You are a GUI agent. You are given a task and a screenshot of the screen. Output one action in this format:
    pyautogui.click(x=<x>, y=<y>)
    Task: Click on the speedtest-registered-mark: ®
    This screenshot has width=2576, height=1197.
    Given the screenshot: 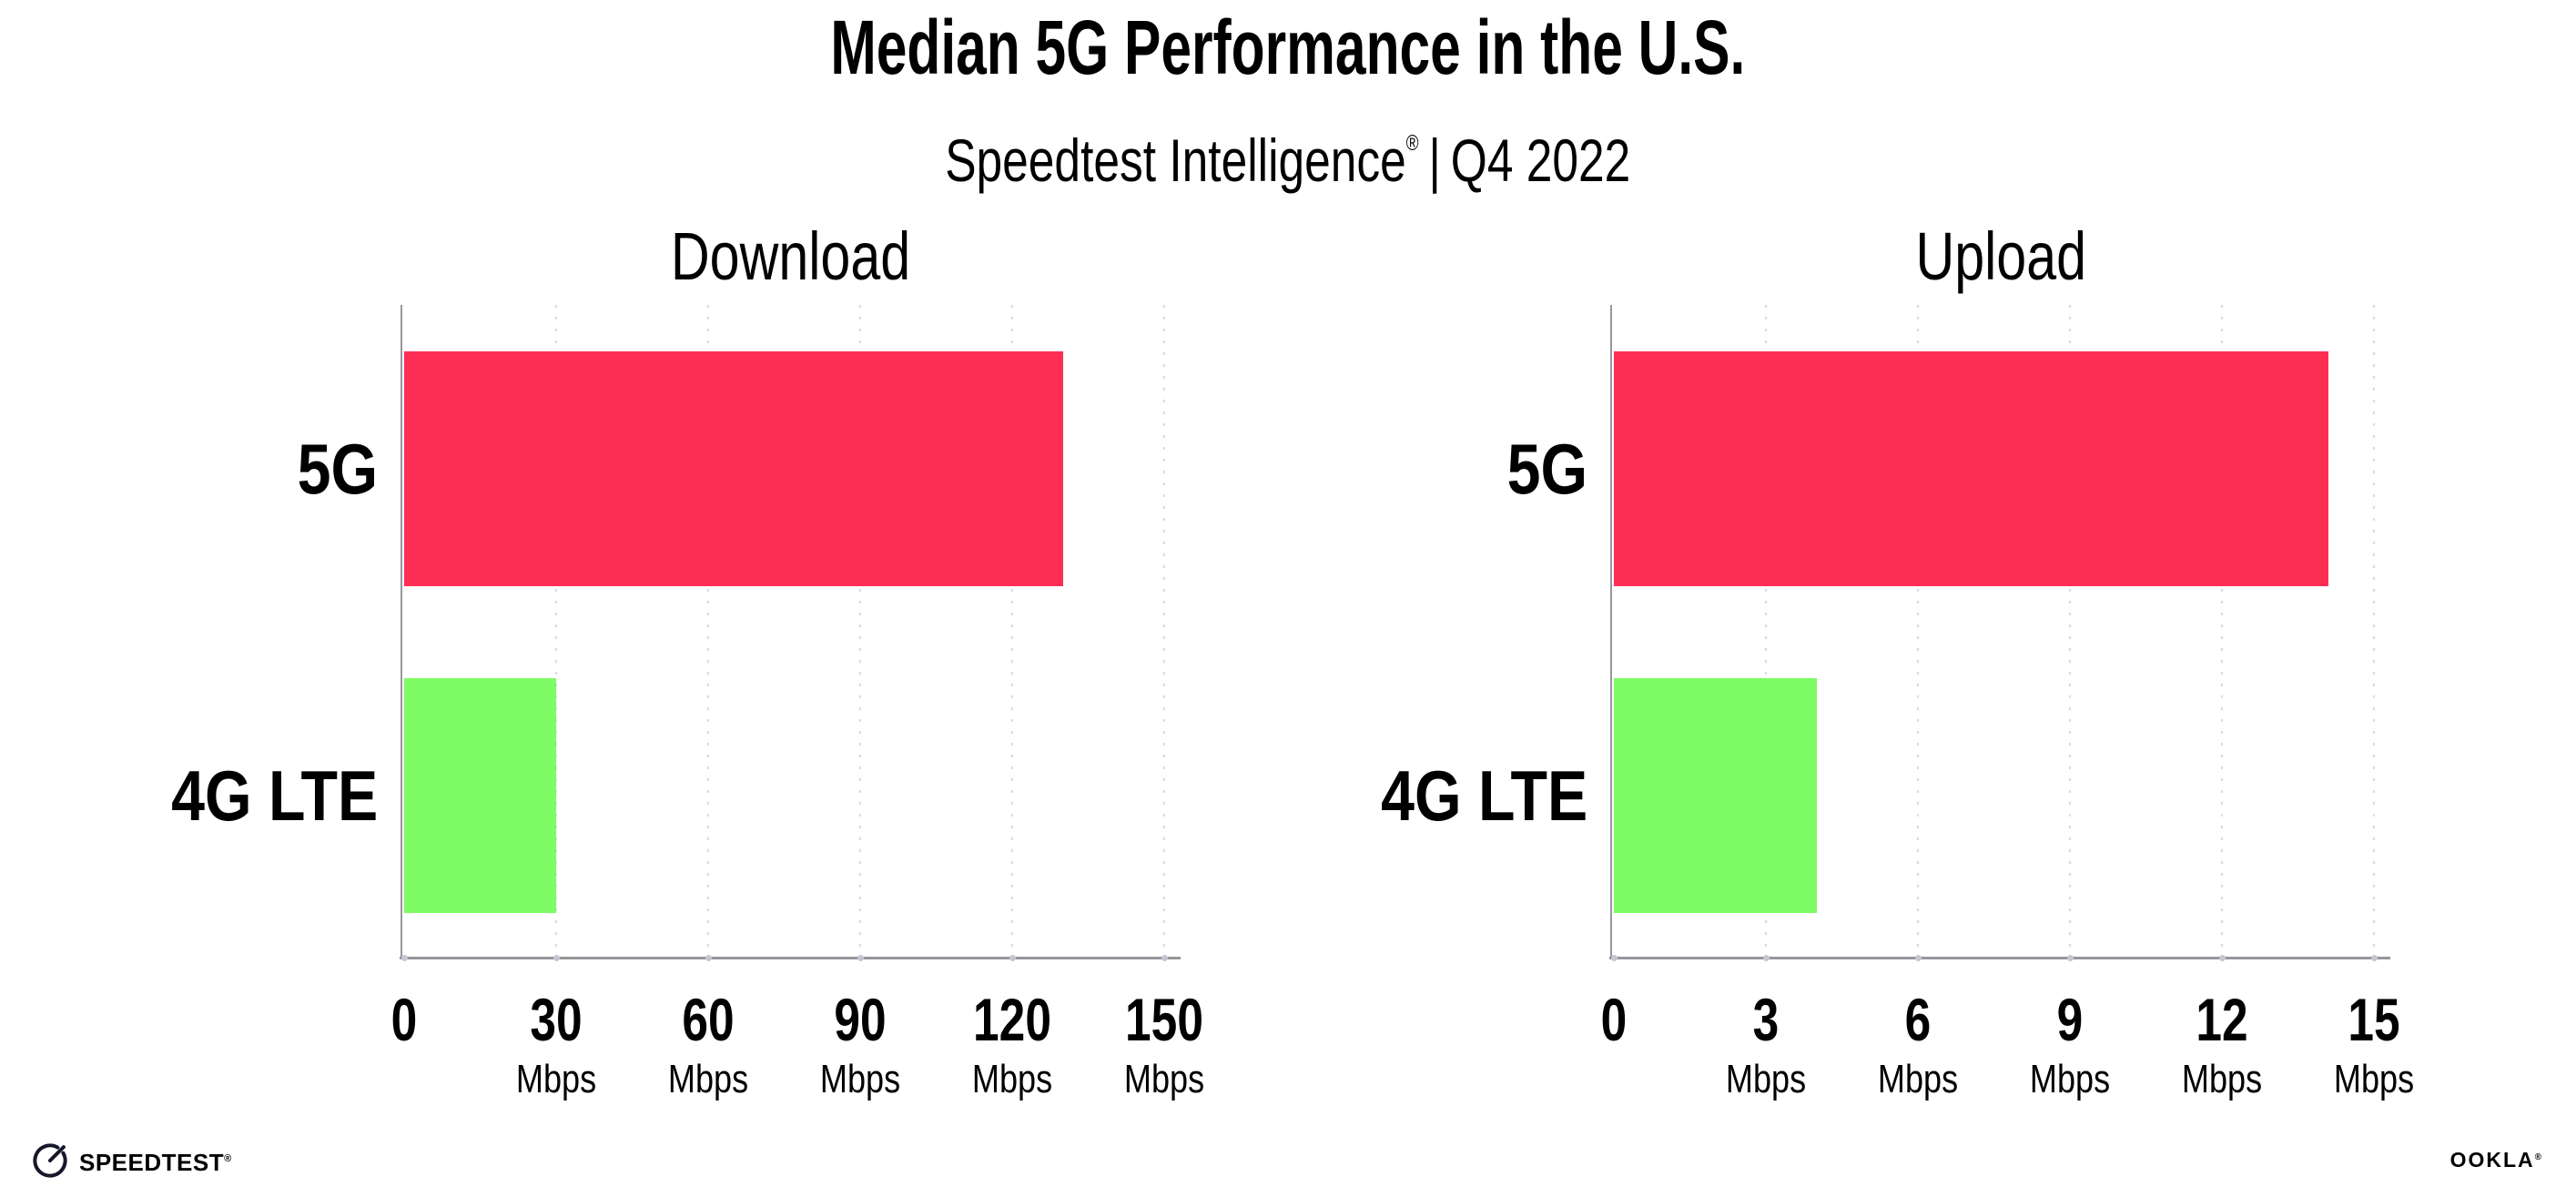 What is the action you would take?
    pyautogui.click(x=228, y=1159)
    